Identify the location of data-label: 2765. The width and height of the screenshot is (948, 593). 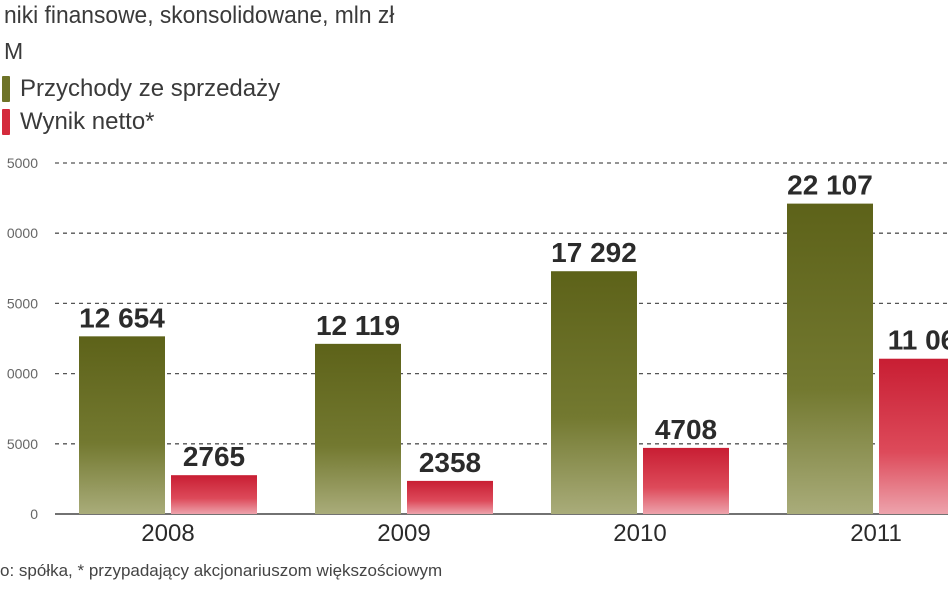
(214, 456).